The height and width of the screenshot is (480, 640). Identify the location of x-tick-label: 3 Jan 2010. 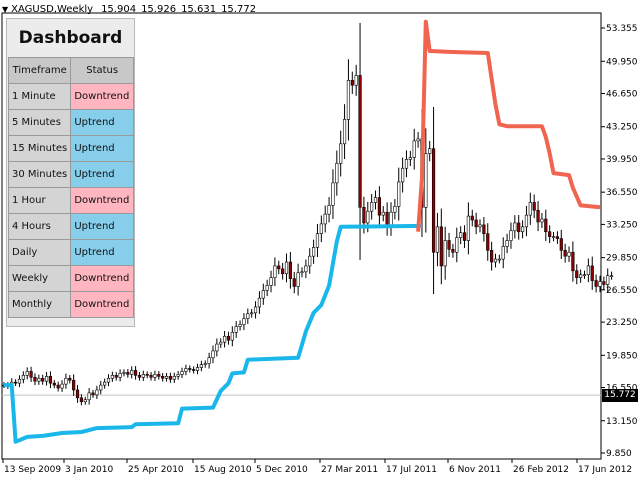
(89, 470).